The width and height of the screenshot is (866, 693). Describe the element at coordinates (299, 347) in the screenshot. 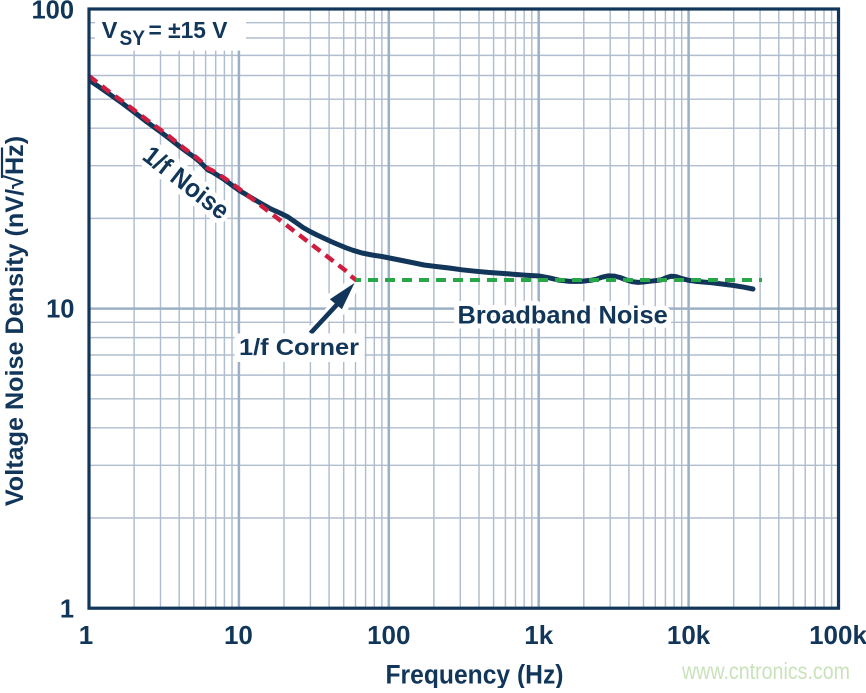

I see `svg-text: 1/f Corner` at that location.